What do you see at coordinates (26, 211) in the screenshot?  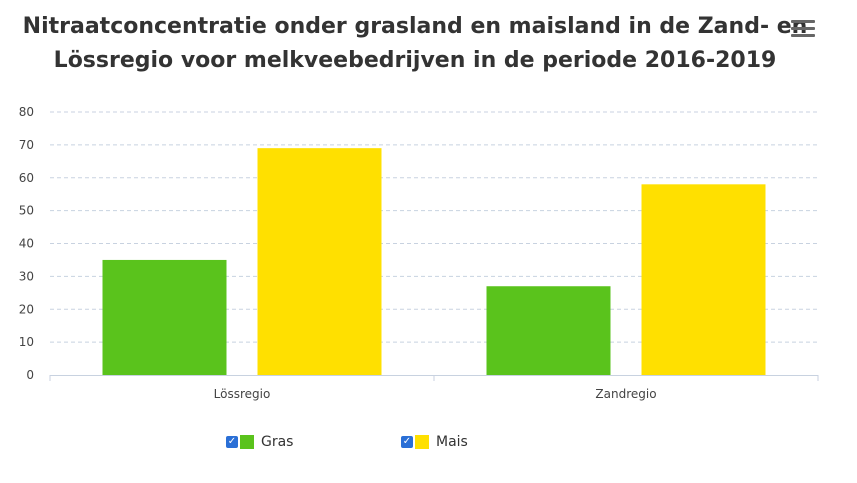 I see `y-tick-label: 50` at bounding box center [26, 211].